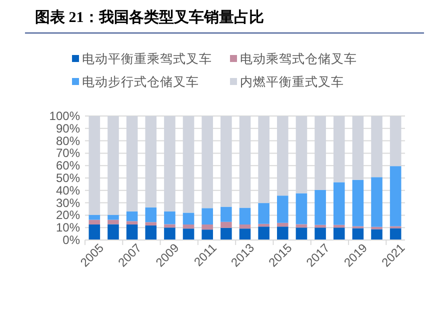  What do you see at coordinates (147, 59) in the screenshot?
I see `legend-label: 电动平衡重乘驾式叉车` at bounding box center [147, 59].